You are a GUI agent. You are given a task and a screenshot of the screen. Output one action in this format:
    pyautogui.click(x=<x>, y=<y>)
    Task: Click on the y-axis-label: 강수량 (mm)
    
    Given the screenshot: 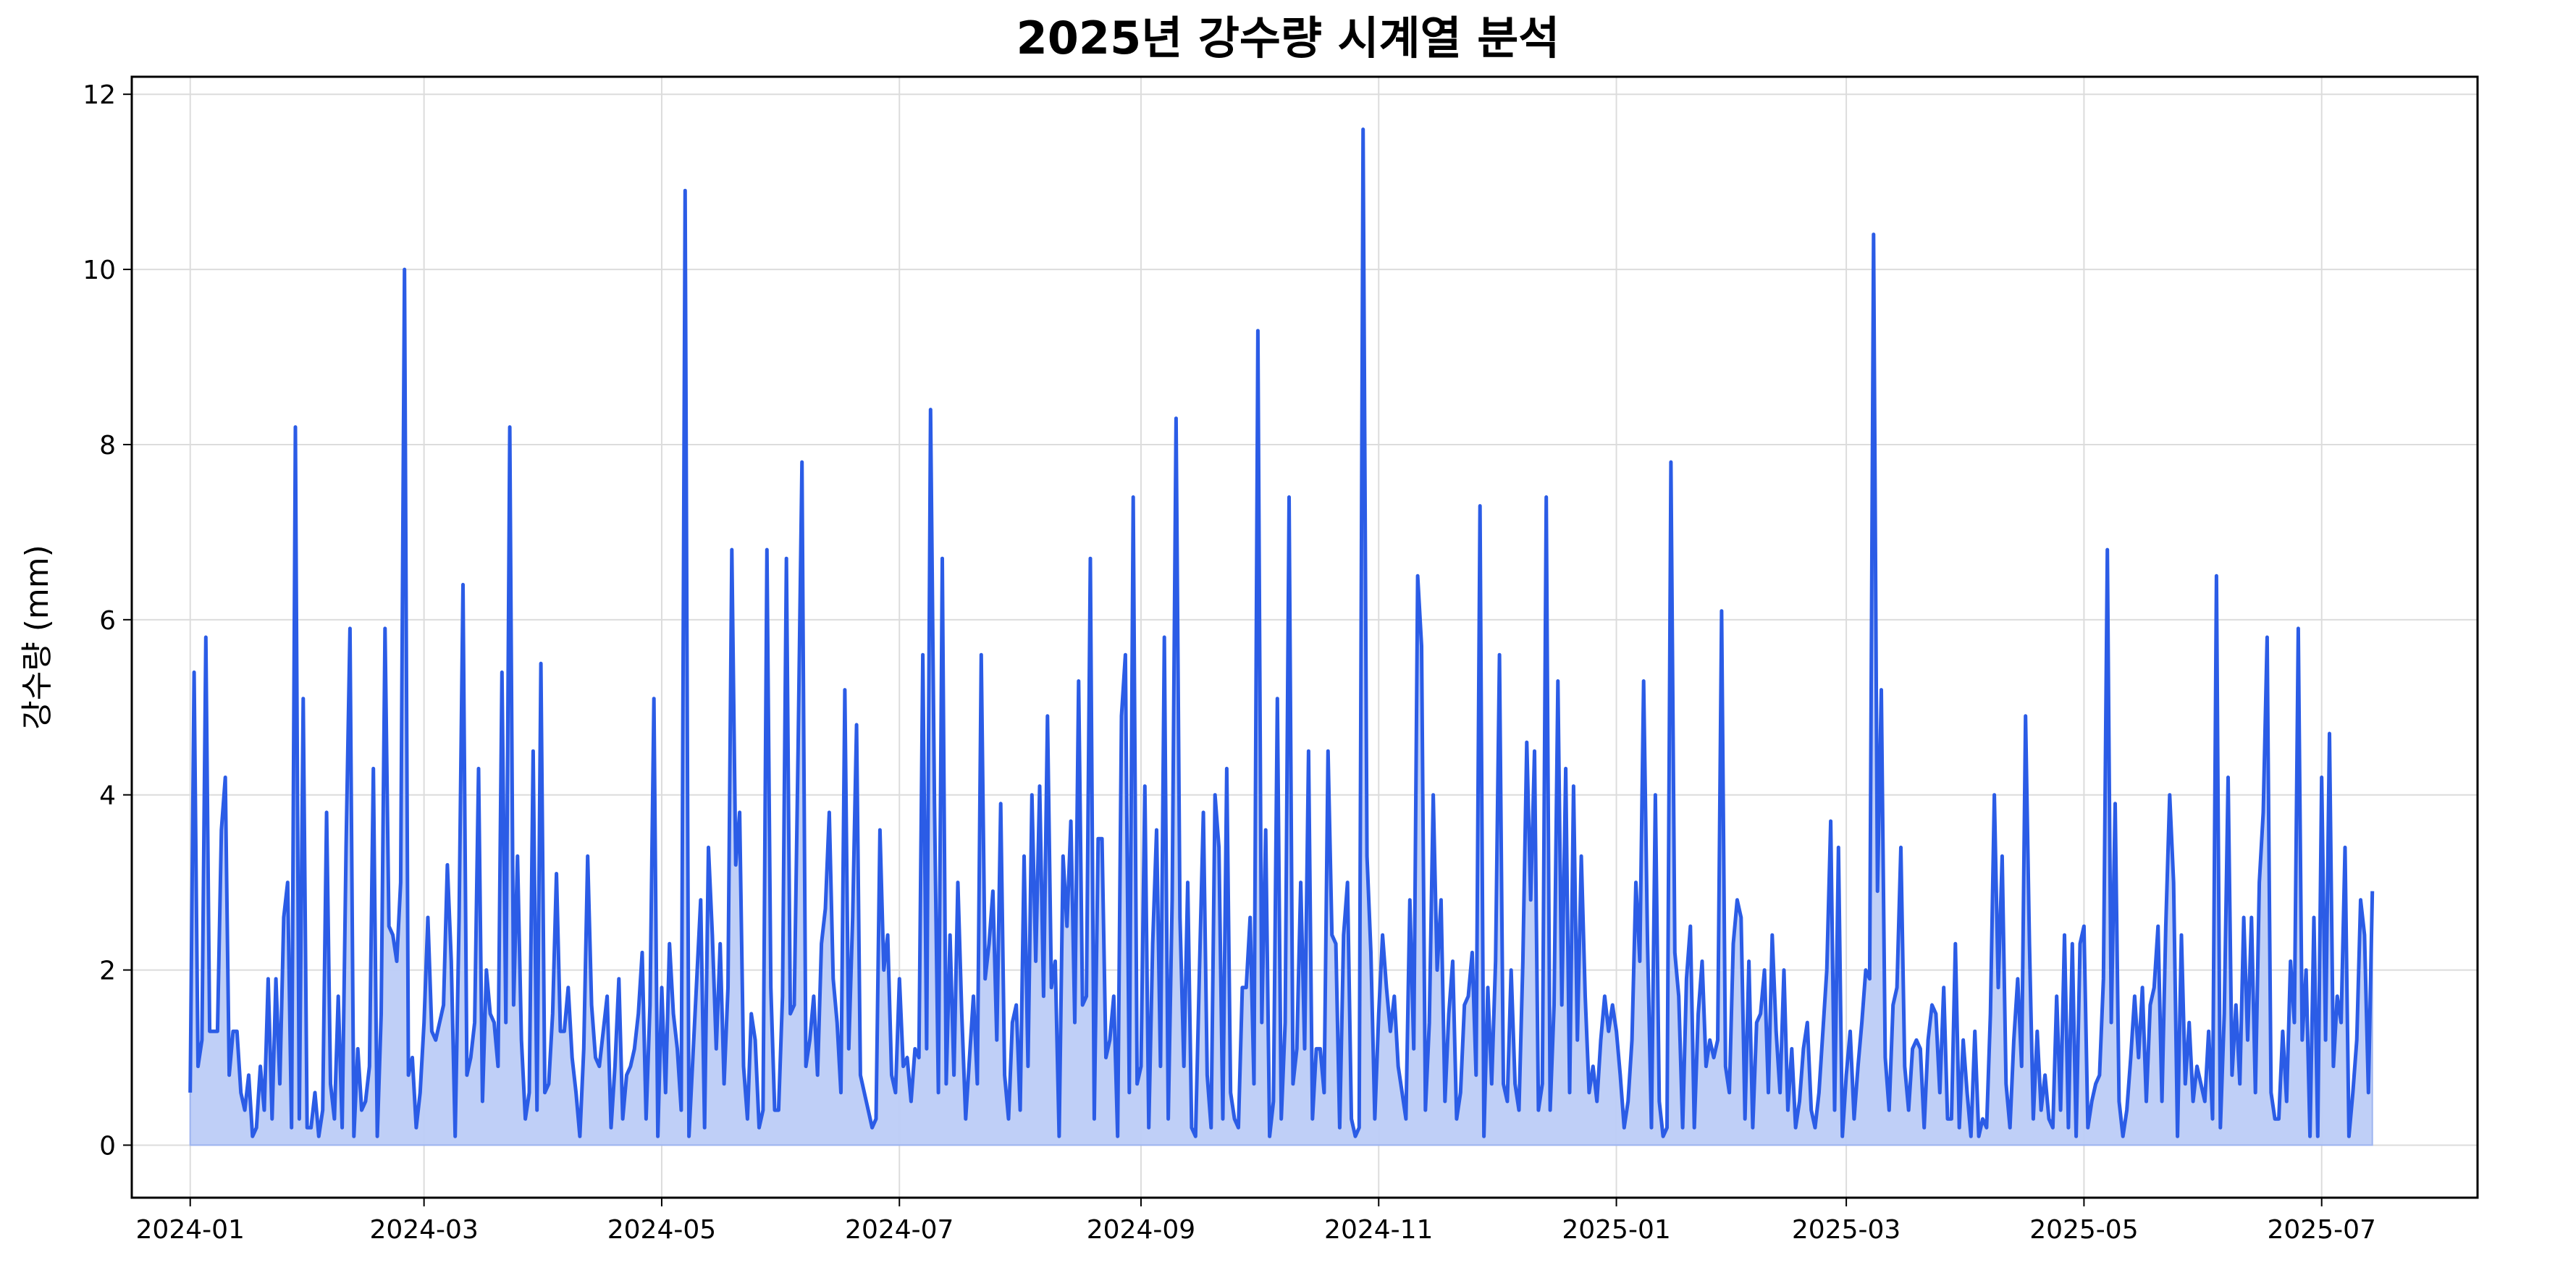 What is the action you would take?
    pyautogui.click(x=37, y=637)
    